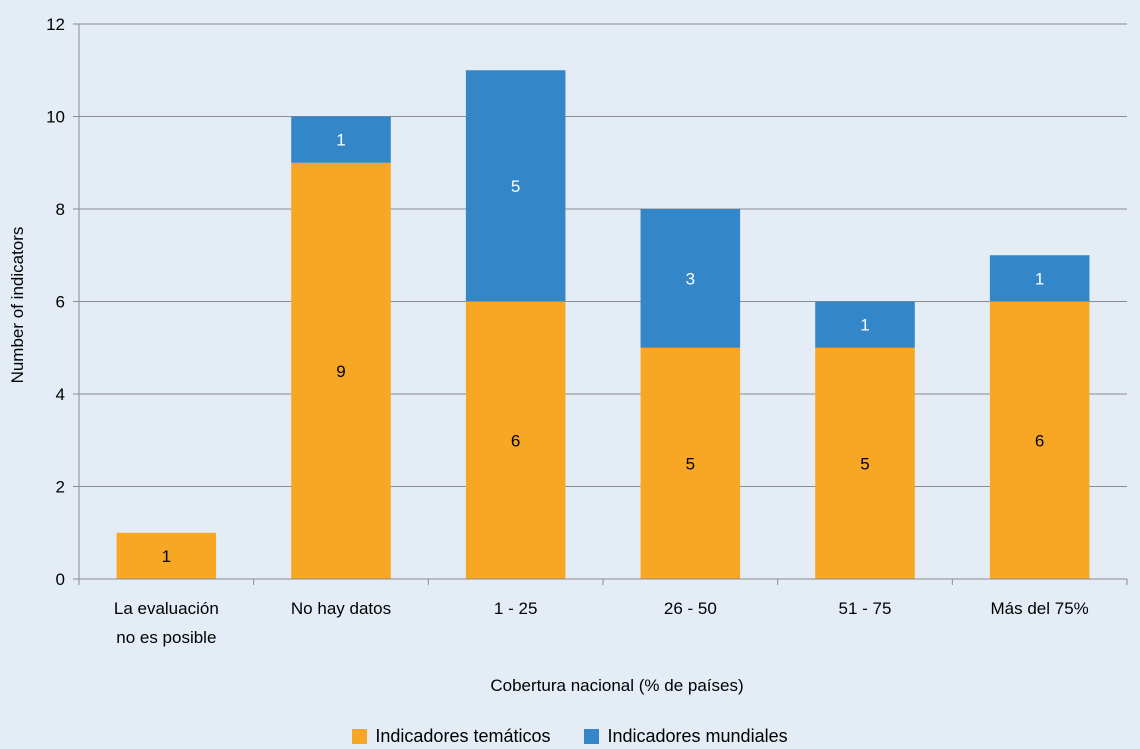 The height and width of the screenshot is (749, 1140). What do you see at coordinates (697, 736) in the screenshot?
I see `legend-label-mundiales: Indicadores mundiales` at bounding box center [697, 736].